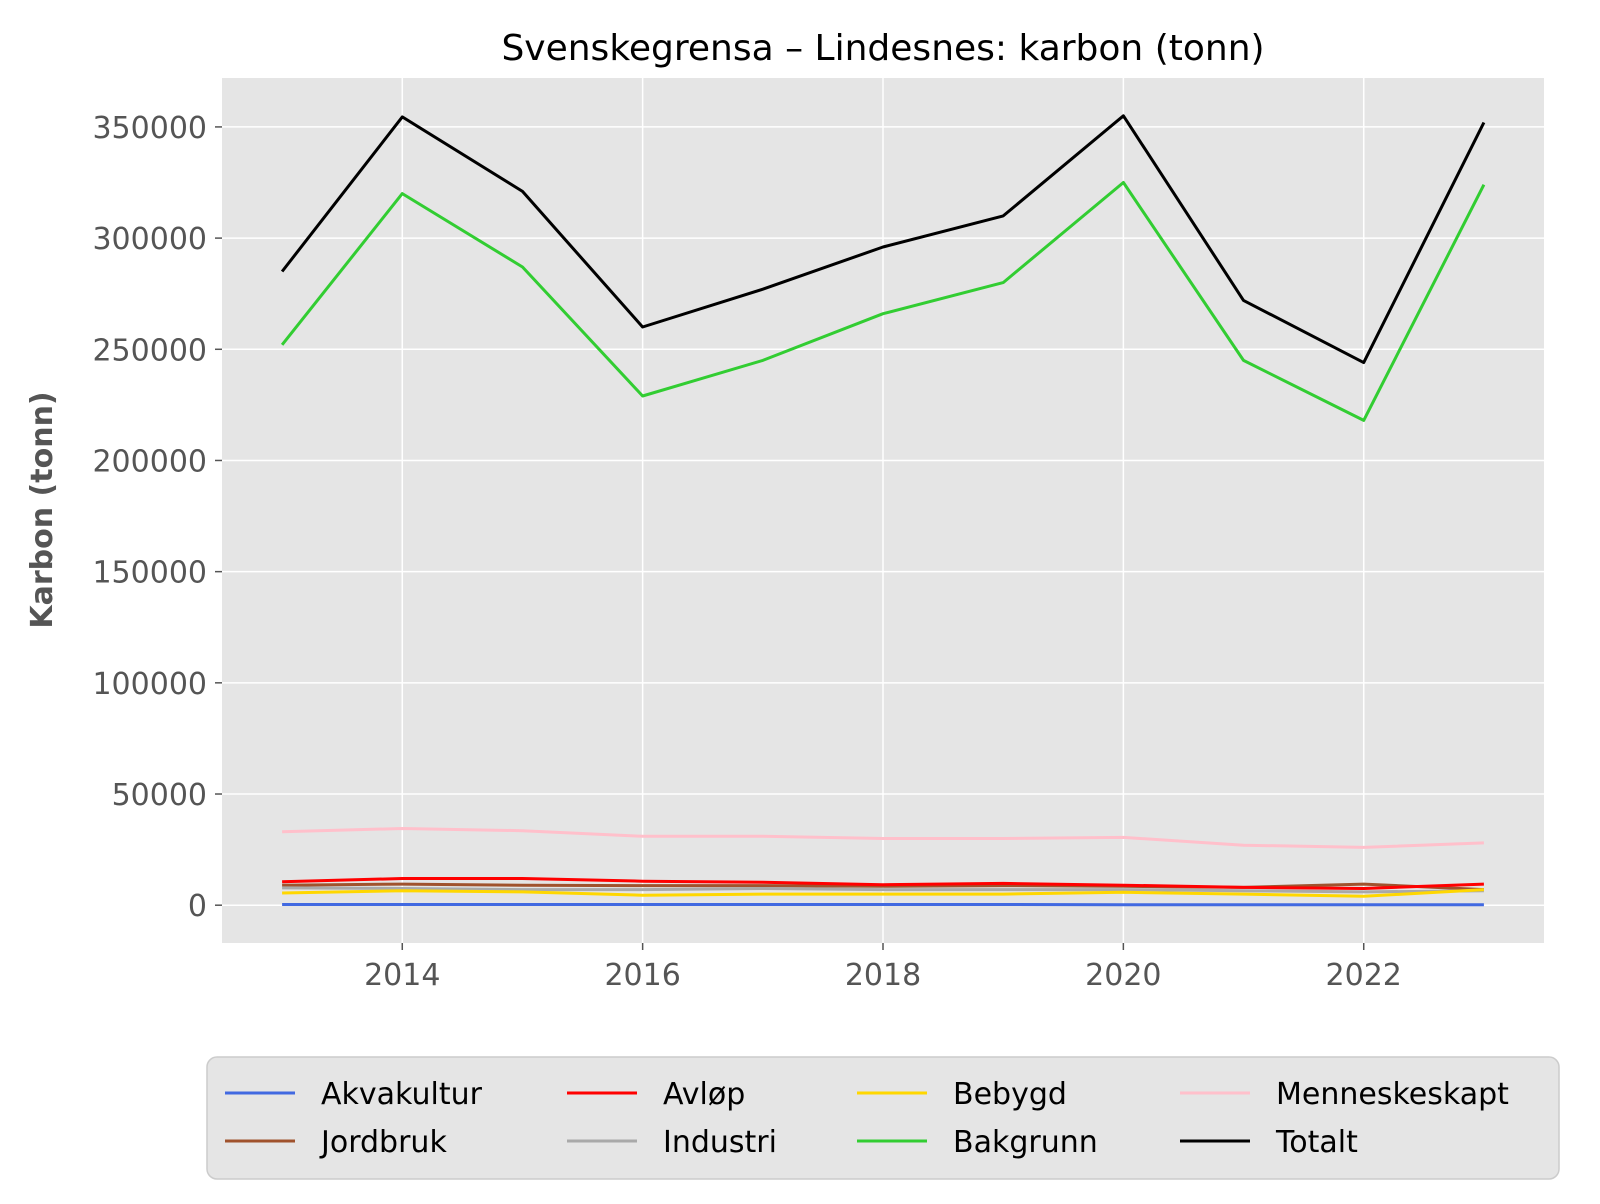  Describe the element at coordinates (642, 975) in the screenshot. I see `x-tick-label: 2016` at that location.